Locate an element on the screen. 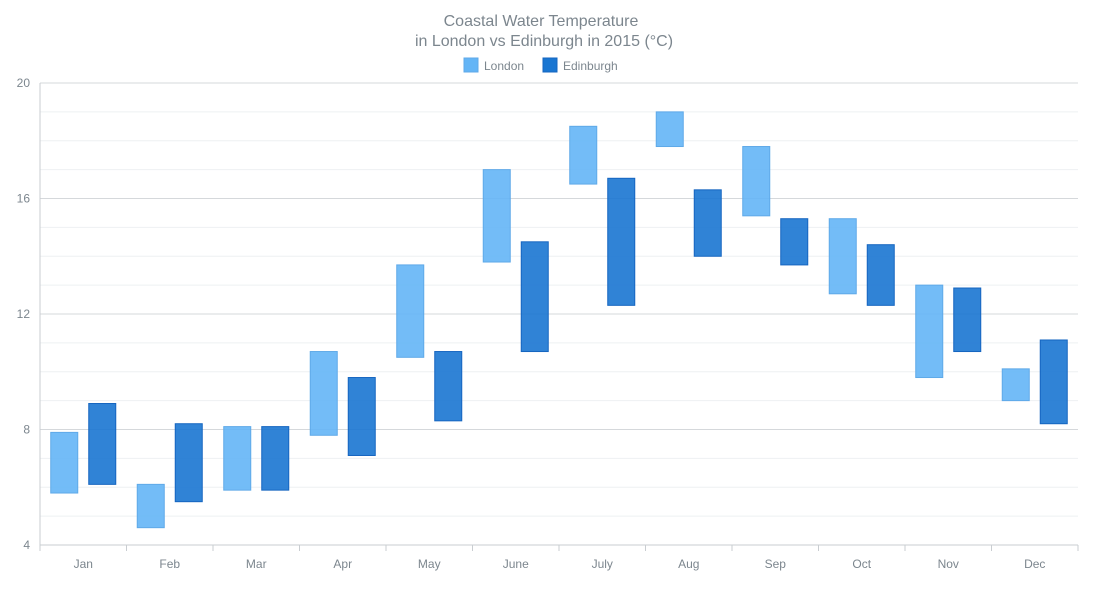  x-tick-label: July is located at coordinates (602, 564).